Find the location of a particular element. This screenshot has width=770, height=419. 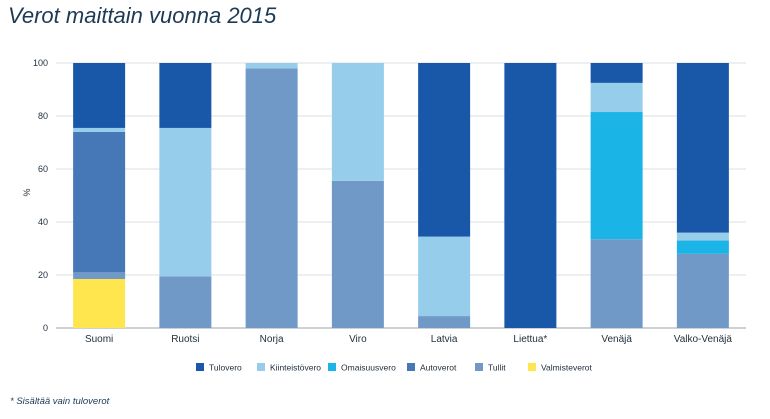

y-tick-label: 40 is located at coordinates (43, 222).